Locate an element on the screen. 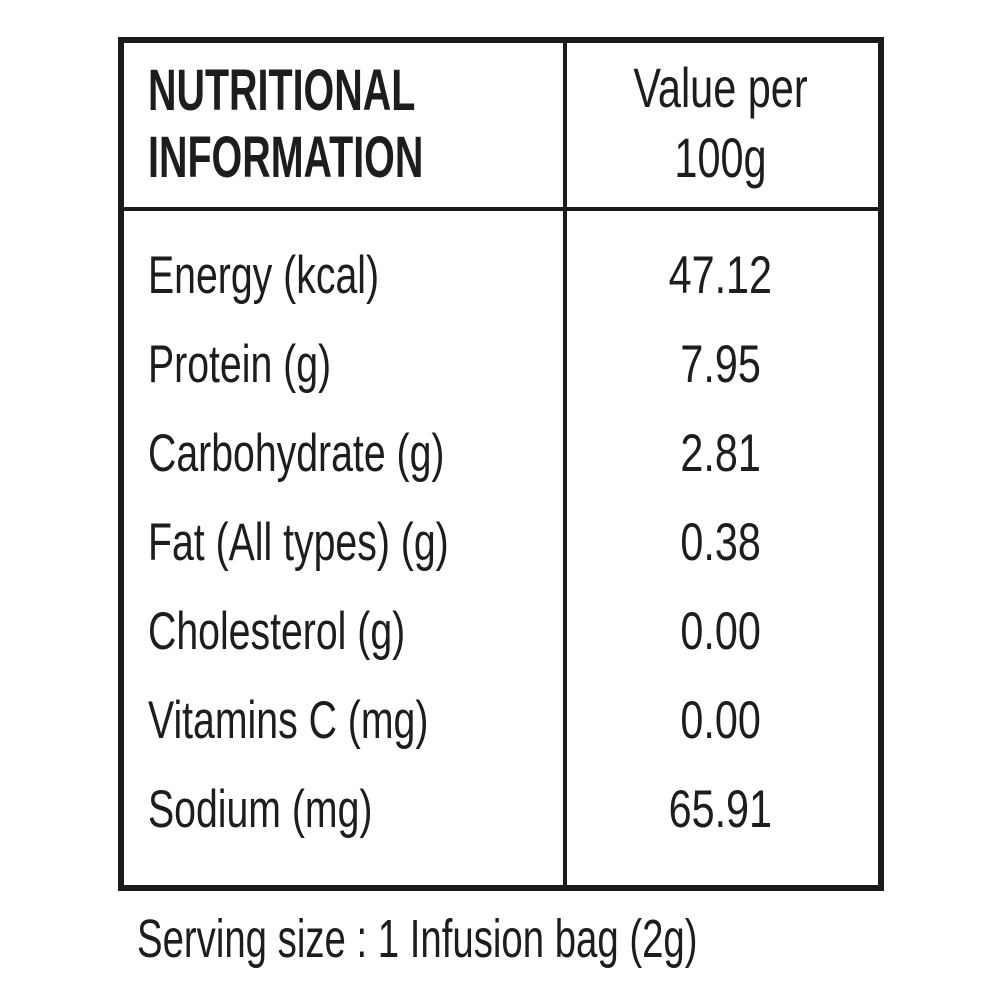  nutrient-label-cell: Cholesterol (g) is located at coordinates (343, 631).